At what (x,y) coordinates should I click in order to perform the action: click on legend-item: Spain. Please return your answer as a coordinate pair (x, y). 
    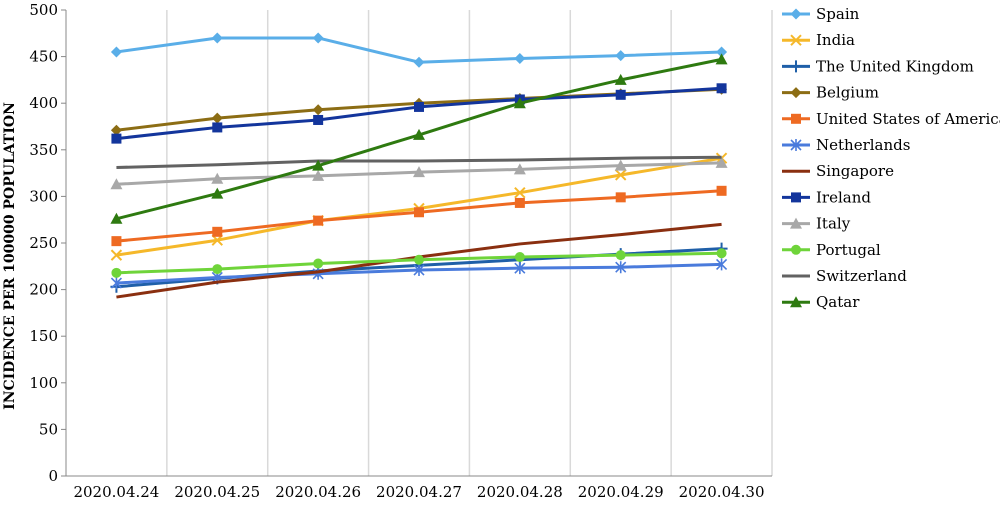
    Looking at the image, I should click on (821, 14).